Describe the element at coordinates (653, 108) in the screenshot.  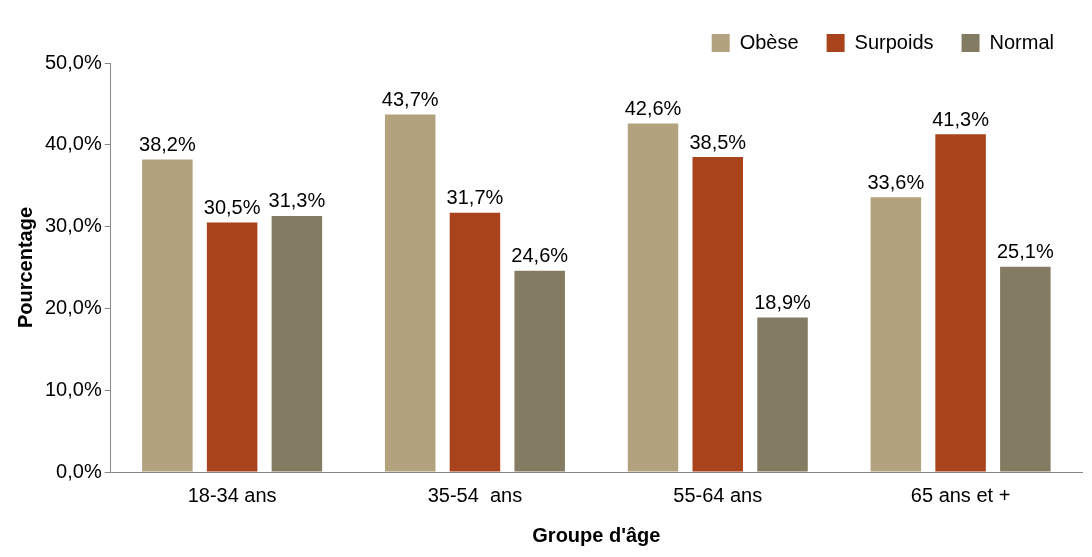
I see `data-label: 42,6%` at that location.